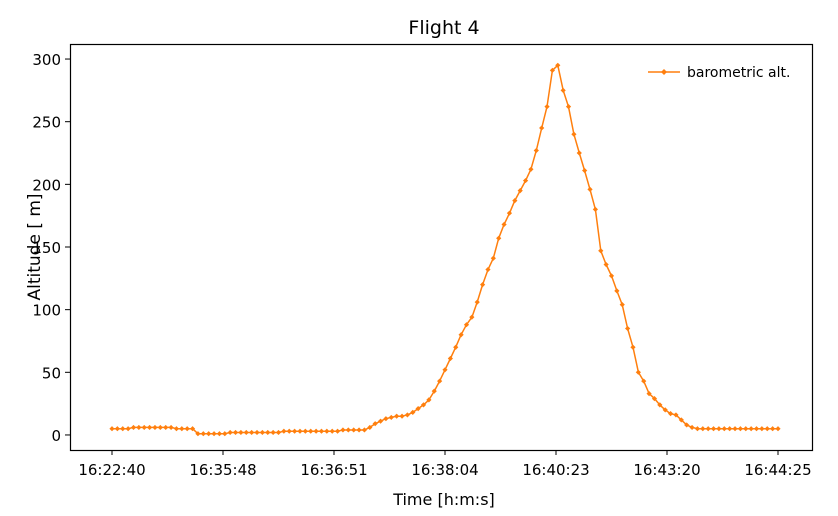 The width and height of the screenshot is (838, 516). What do you see at coordinates (555, 470) in the screenshot?
I see `x-tick-label: 16:40:23` at bounding box center [555, 470].